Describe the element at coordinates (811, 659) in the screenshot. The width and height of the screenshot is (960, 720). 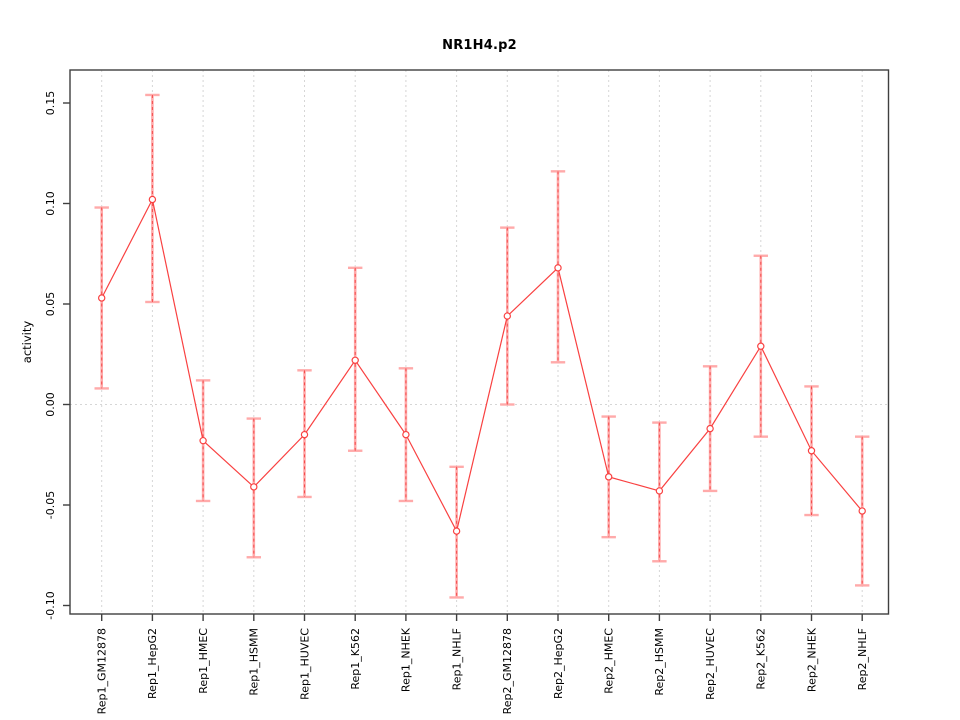
I see `x-tick-label: Rep2_NHEK` at that location.